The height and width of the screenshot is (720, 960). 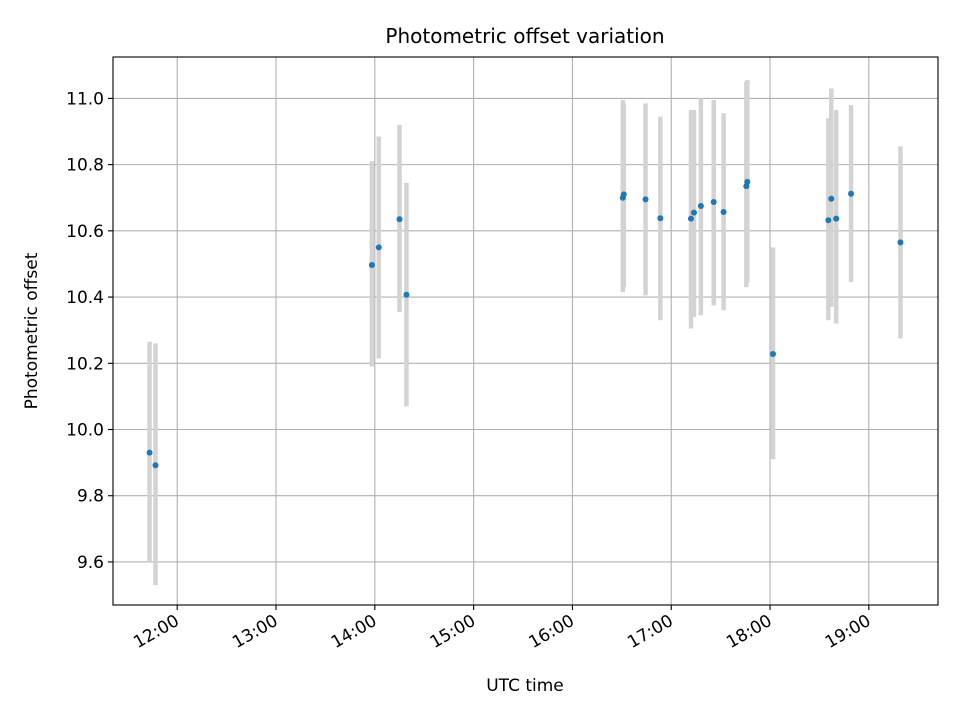 What do you see at coordinates (85, 431) in the screenshot?
I see `y-tick-label: 10.0` at bounding box center [85, 431].